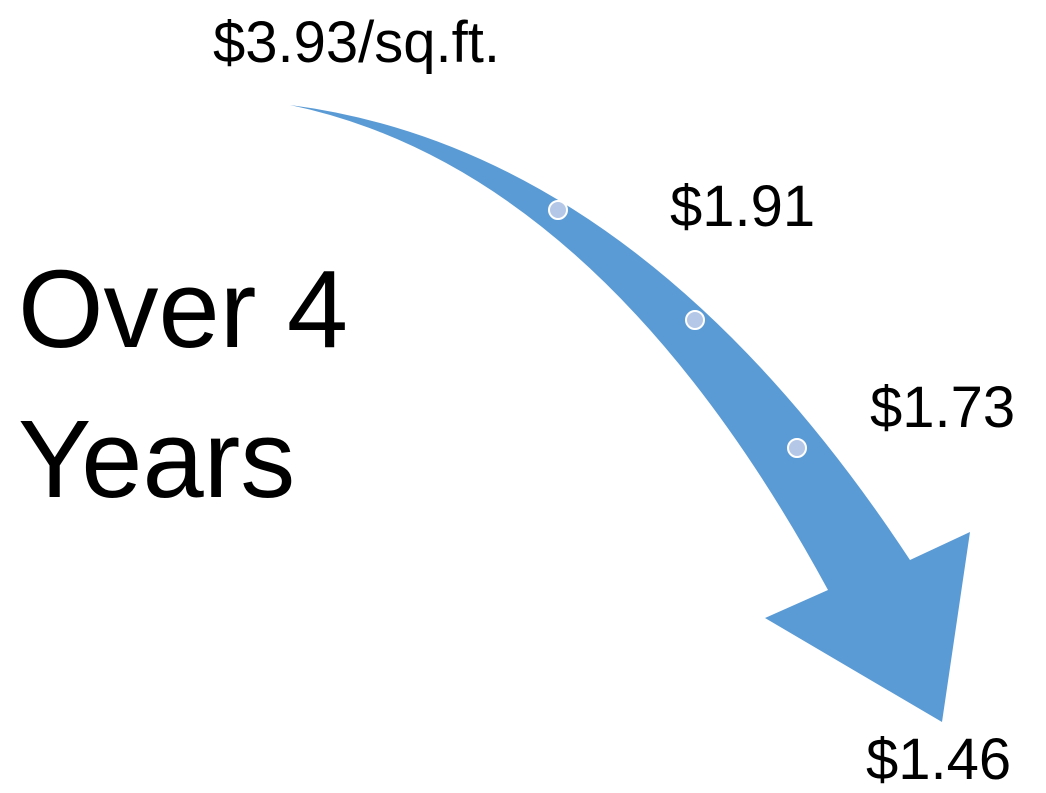 This screenshot has height=793, width=1046. Describe the element at coordinates (943, 407) in the screenshot. I see `price-label: $1.73` at that location.